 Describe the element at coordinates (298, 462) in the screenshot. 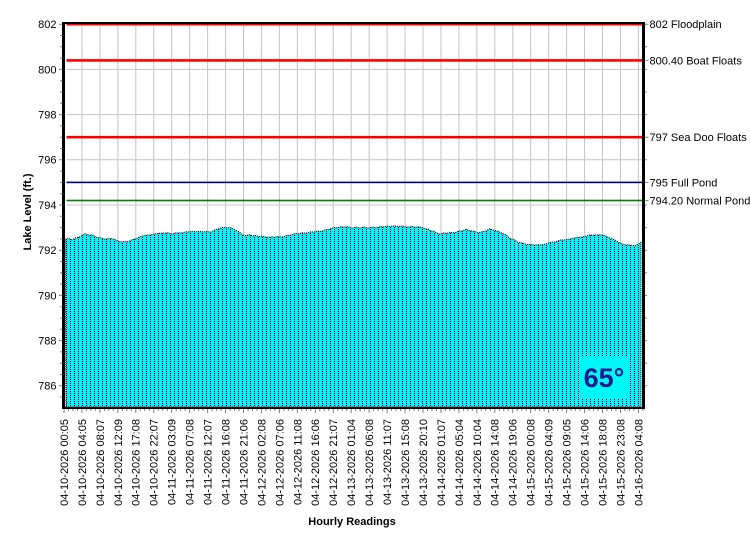

I see `svg-text: 04-12-2026 11:08` at that location.